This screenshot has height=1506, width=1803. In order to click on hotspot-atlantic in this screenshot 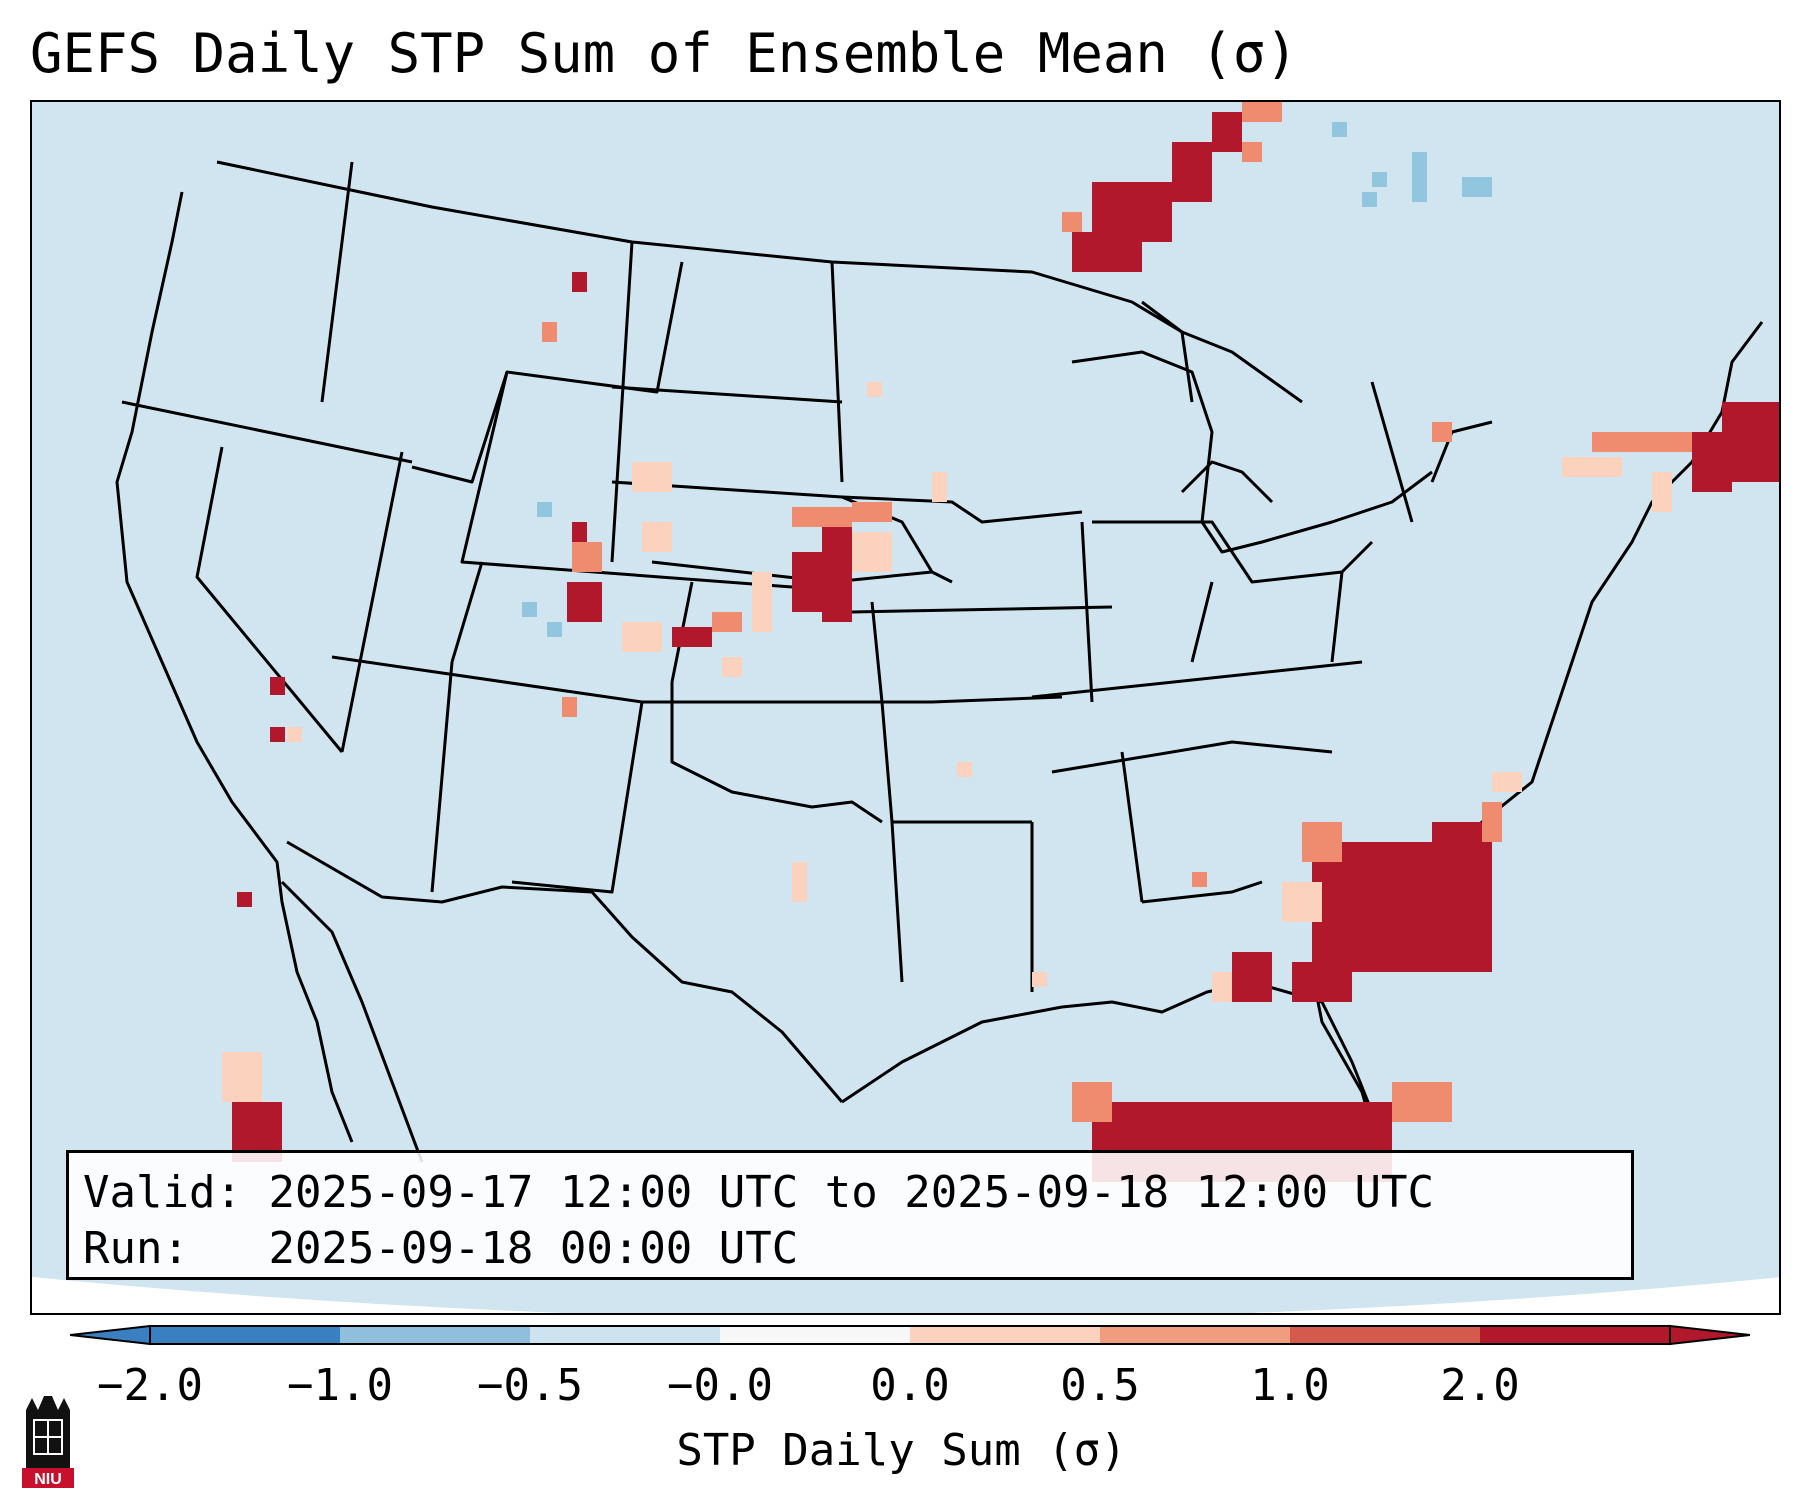, I will do `click(1735, 447)`.